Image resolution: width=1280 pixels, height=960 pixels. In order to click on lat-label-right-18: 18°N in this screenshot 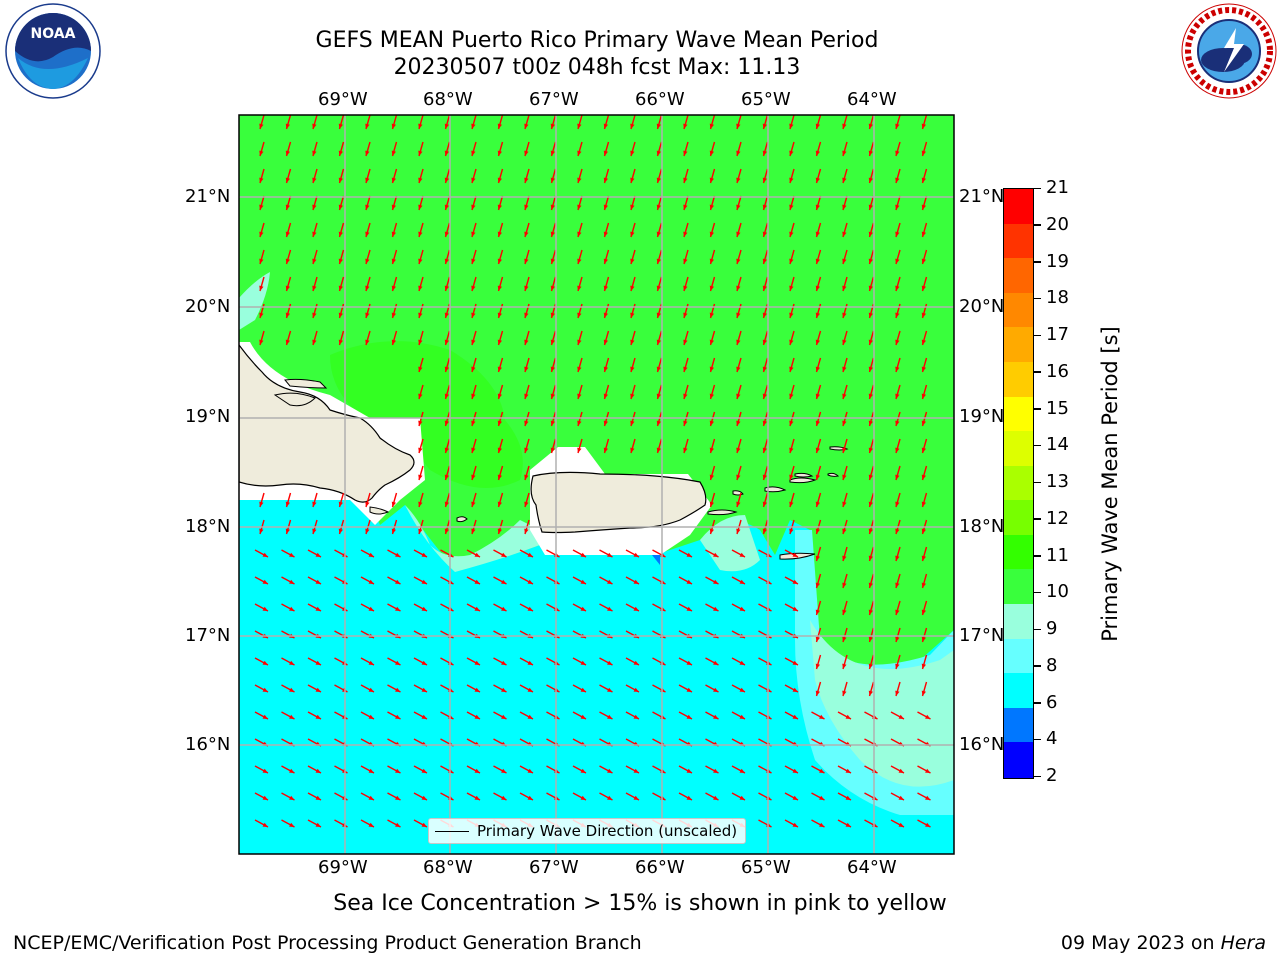, I will do `click(982, 526)`.